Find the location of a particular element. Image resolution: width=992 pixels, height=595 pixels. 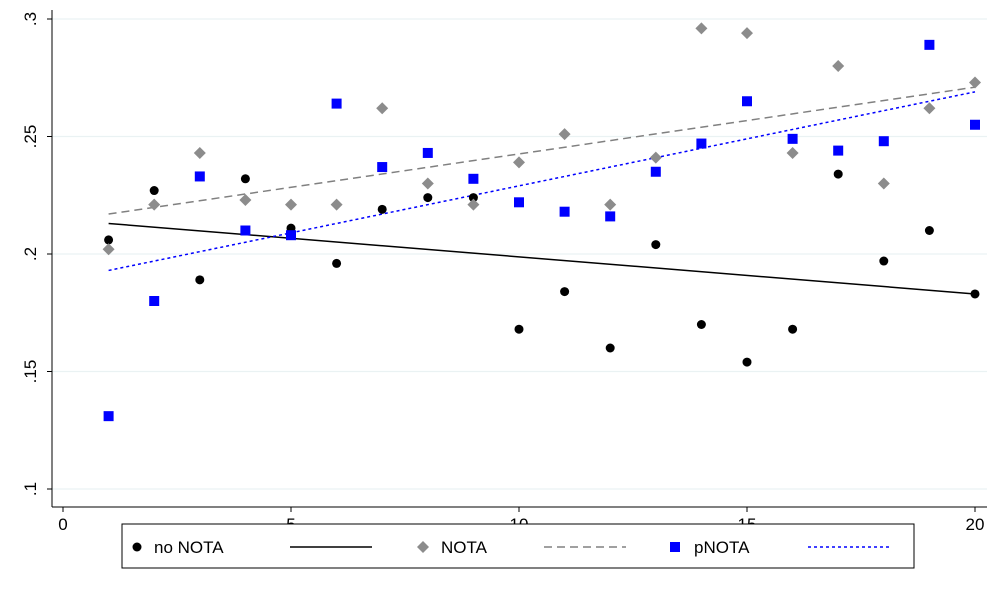

y-tick-label: .1 is located at coordinates (30, 489).